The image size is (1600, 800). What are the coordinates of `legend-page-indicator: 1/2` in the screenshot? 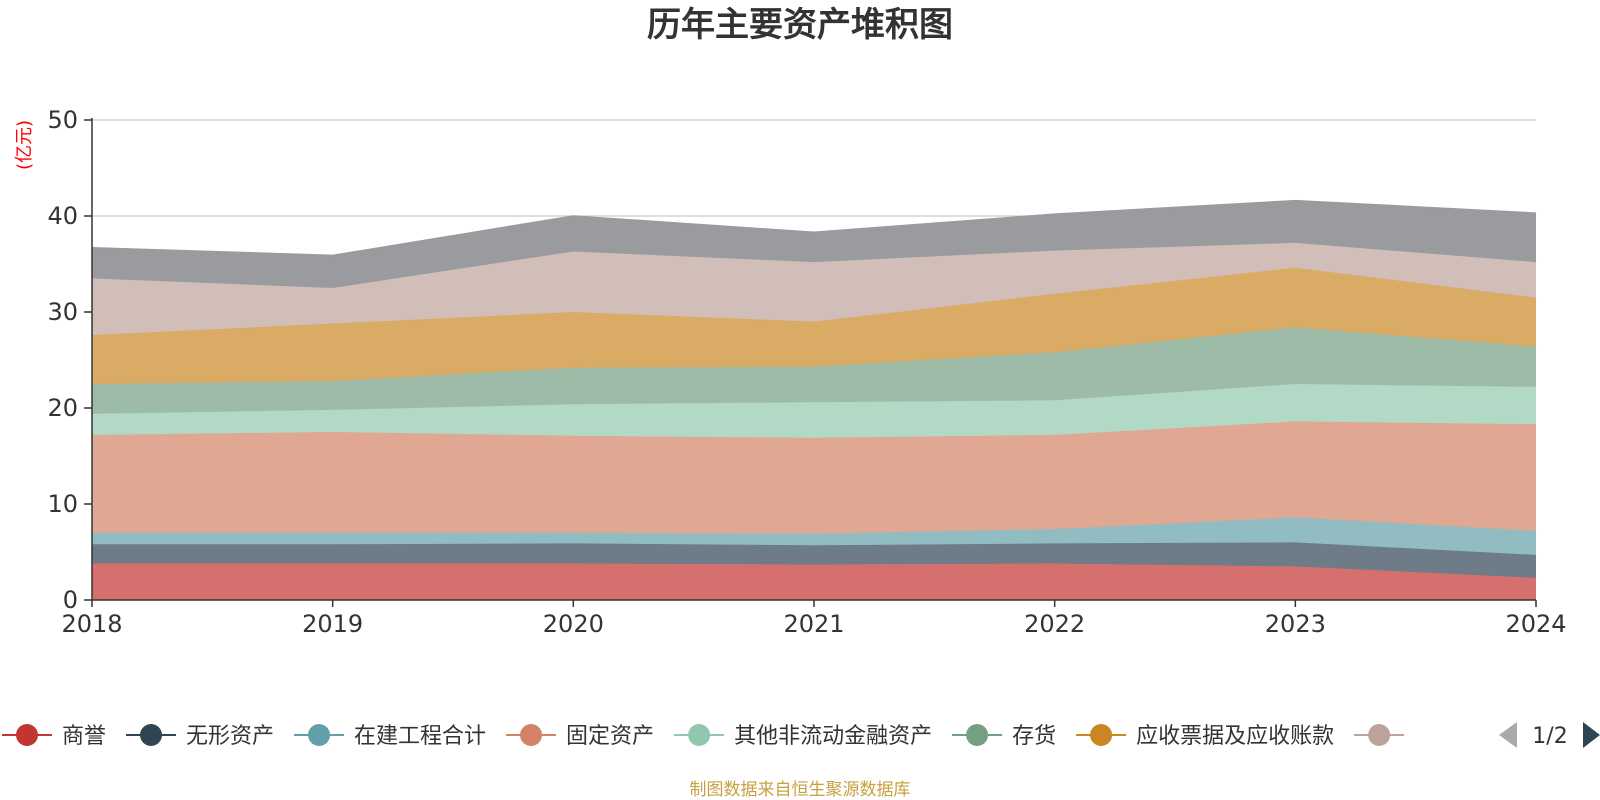 It's located at (1549, 736).